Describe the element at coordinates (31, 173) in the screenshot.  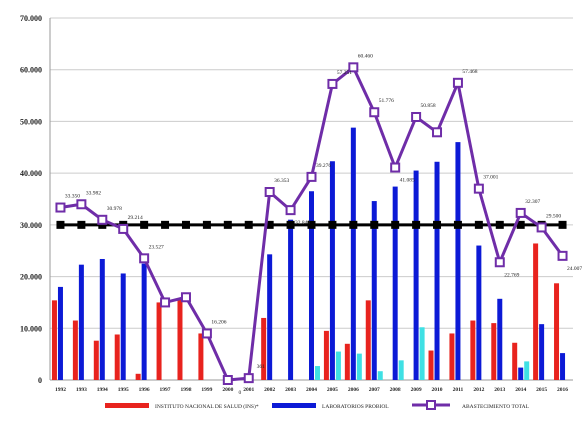
I see `y-tick-label: 40.000` at that location.